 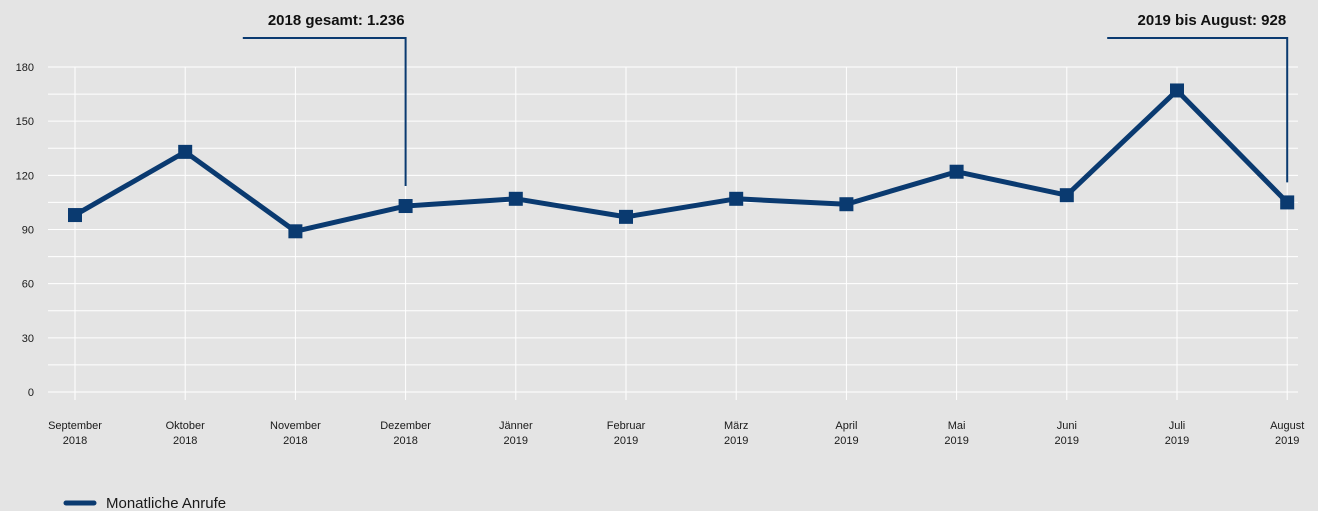 I want to click on x-tick-label-month: Oktober, so click(x=185, y=426).